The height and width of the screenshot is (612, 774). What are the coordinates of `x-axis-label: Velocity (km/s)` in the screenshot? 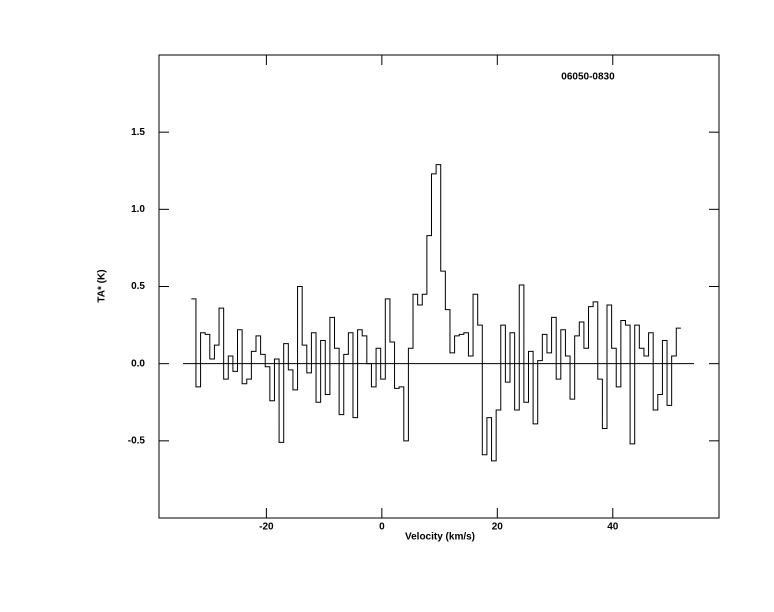 It's located at (440, 537).